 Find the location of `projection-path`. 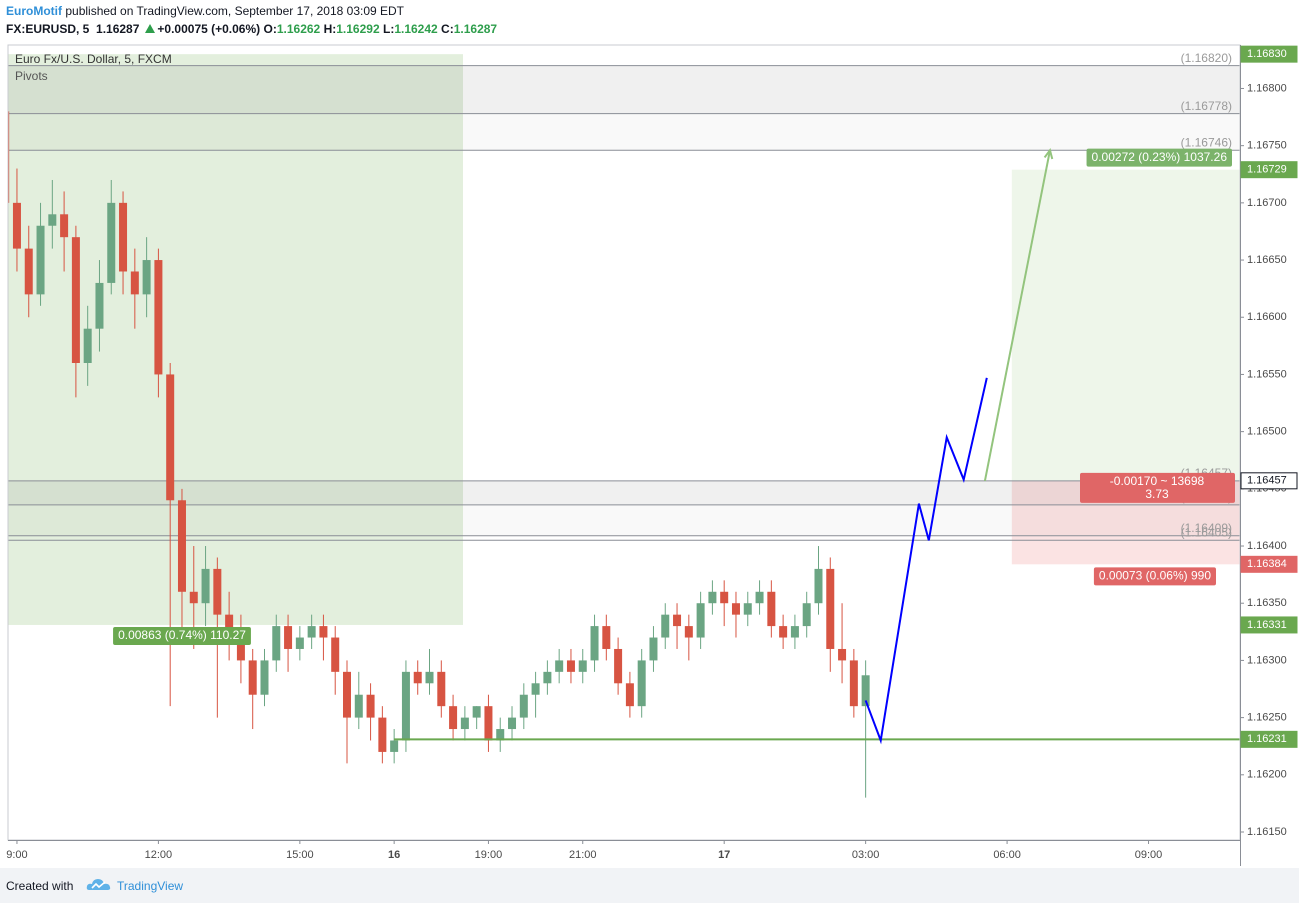

projection-path is located at coordinates (926, 561).